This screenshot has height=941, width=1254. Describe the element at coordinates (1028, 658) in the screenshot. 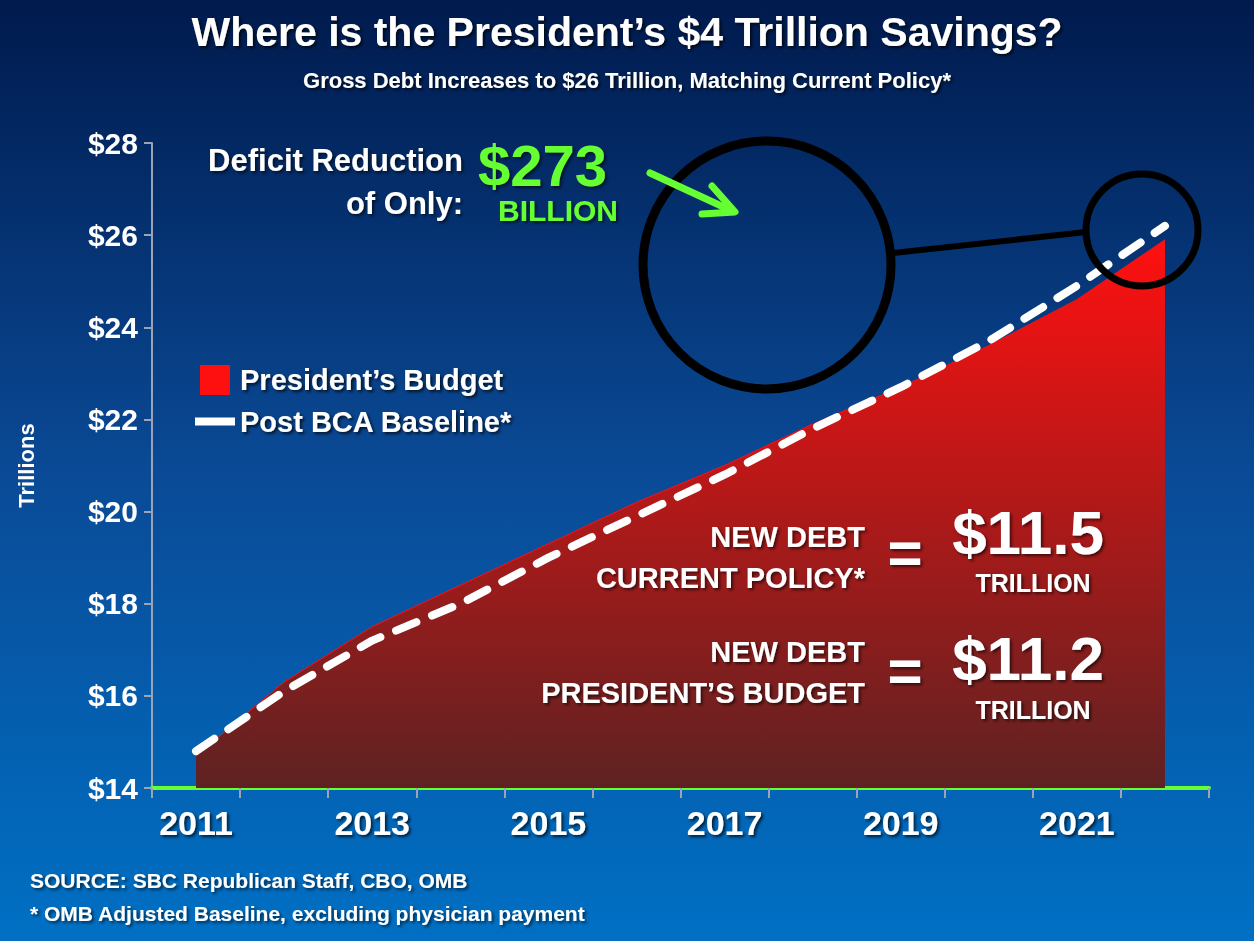

I see `annotation: $11.2` at that location.